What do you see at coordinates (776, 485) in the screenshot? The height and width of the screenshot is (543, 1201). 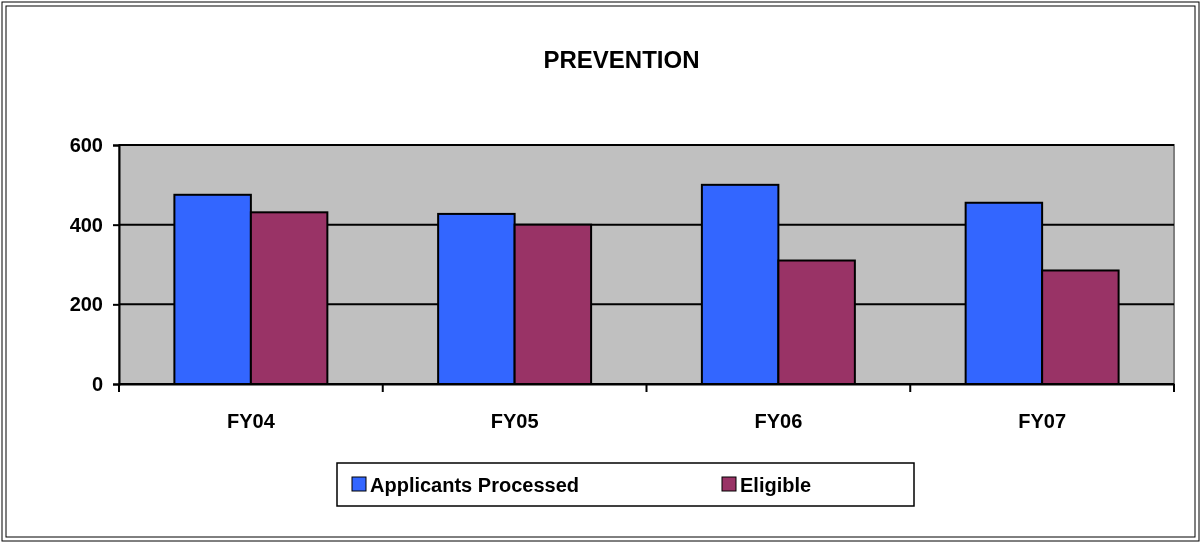 I see `legend-label: Eligible` at bounding box center [776, 485].